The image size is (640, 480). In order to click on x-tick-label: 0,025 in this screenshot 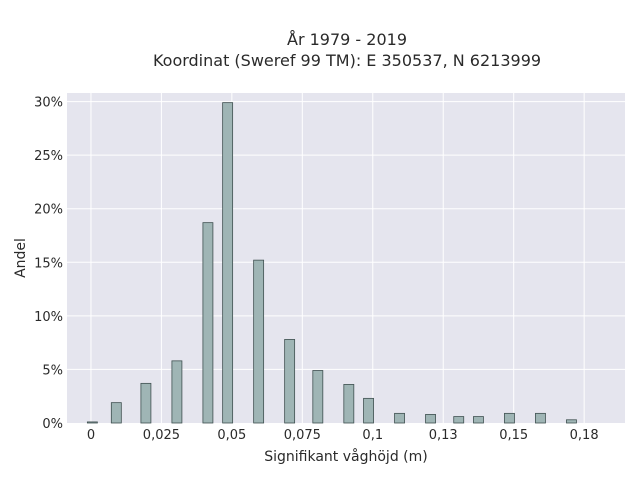, I will do `click(161, 435)`.